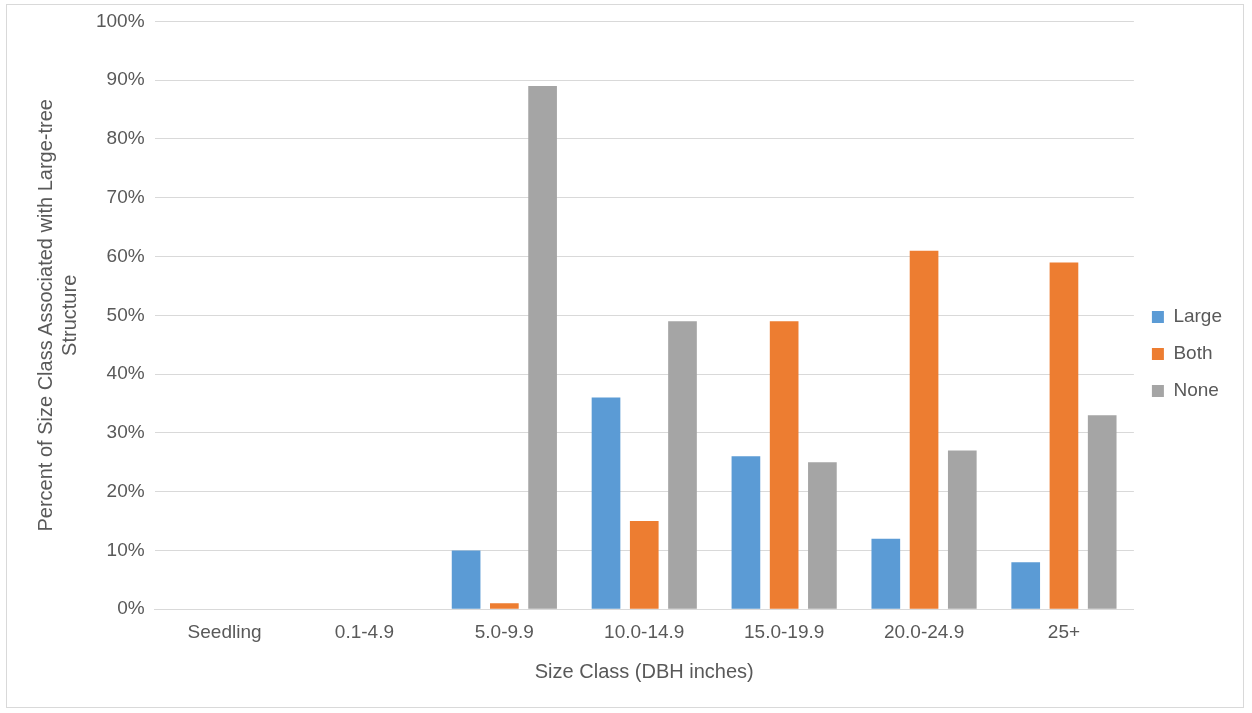  I want to click on y-tick-label: 90%, so click(125, 79).